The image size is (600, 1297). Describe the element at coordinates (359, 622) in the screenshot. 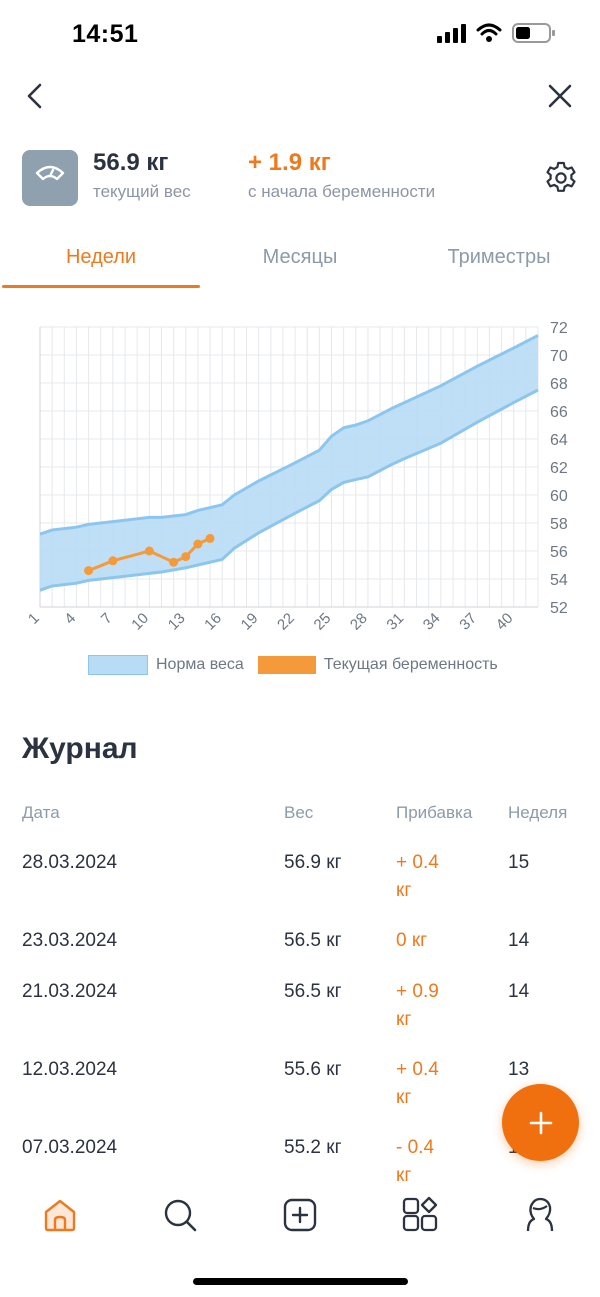

I see `x-tick-label: 28` at that location.